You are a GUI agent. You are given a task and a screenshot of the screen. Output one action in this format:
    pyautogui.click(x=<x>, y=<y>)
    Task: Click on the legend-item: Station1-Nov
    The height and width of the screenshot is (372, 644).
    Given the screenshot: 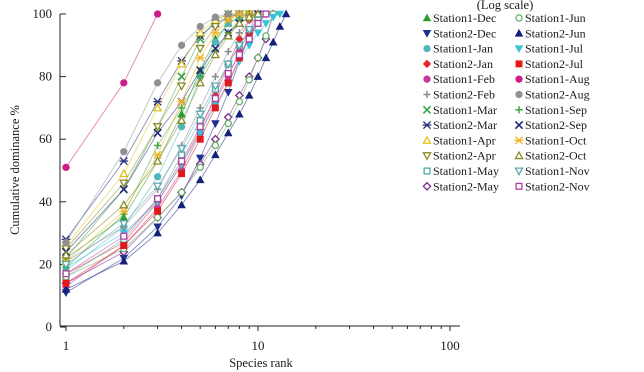 What is the action you would take?
    pyautogui.click(x=552, y=171)
    